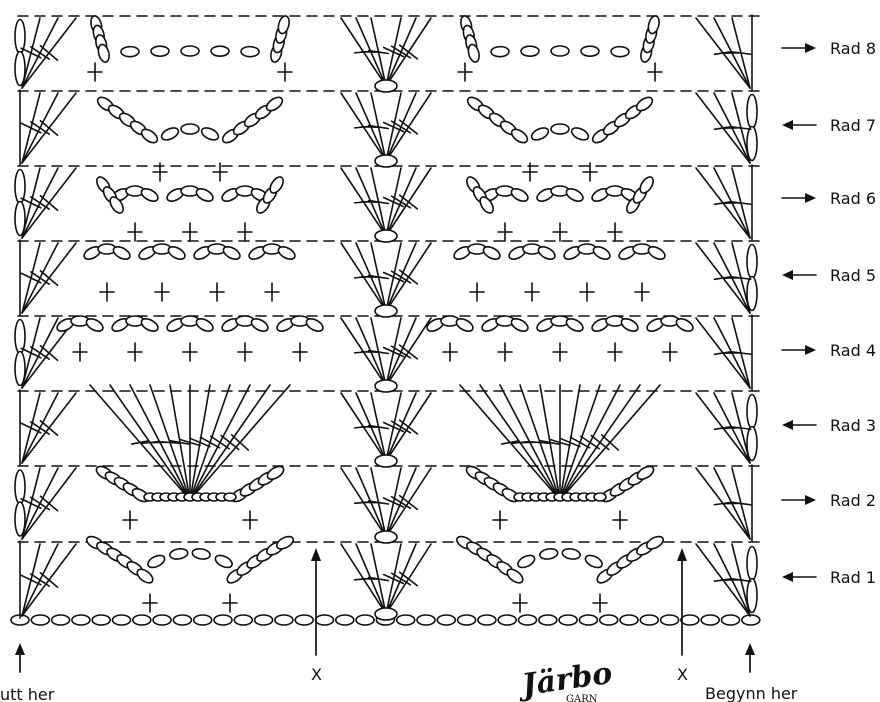  Describe the element at coordinates (829, 275) in the screenshot. I see `row-label-5: Rad 5` at that location.